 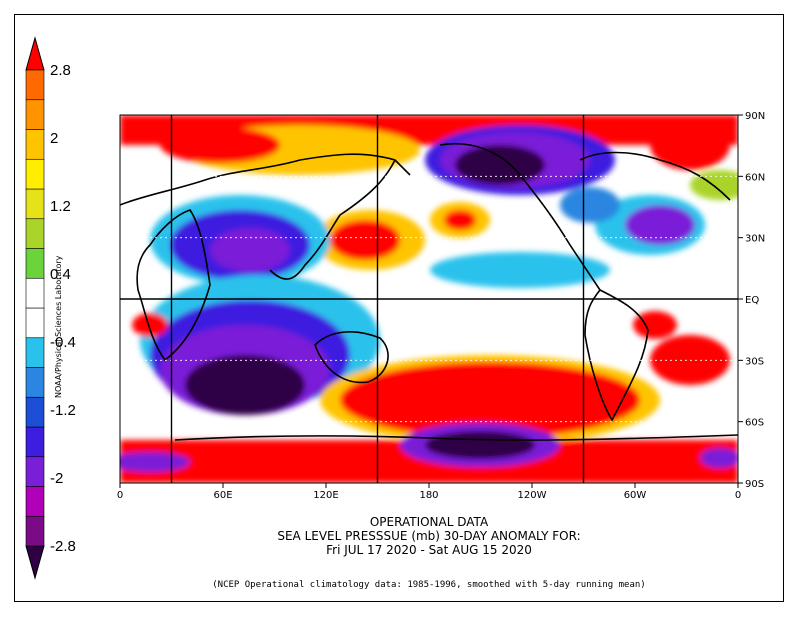 What do you see at coordinates (50, 308) in the screenshot?
I see `colorbar: 2.8 2 1.2 0.4 -0.4 -1.2 -2 -2.8` at bounding box center [50, 308].